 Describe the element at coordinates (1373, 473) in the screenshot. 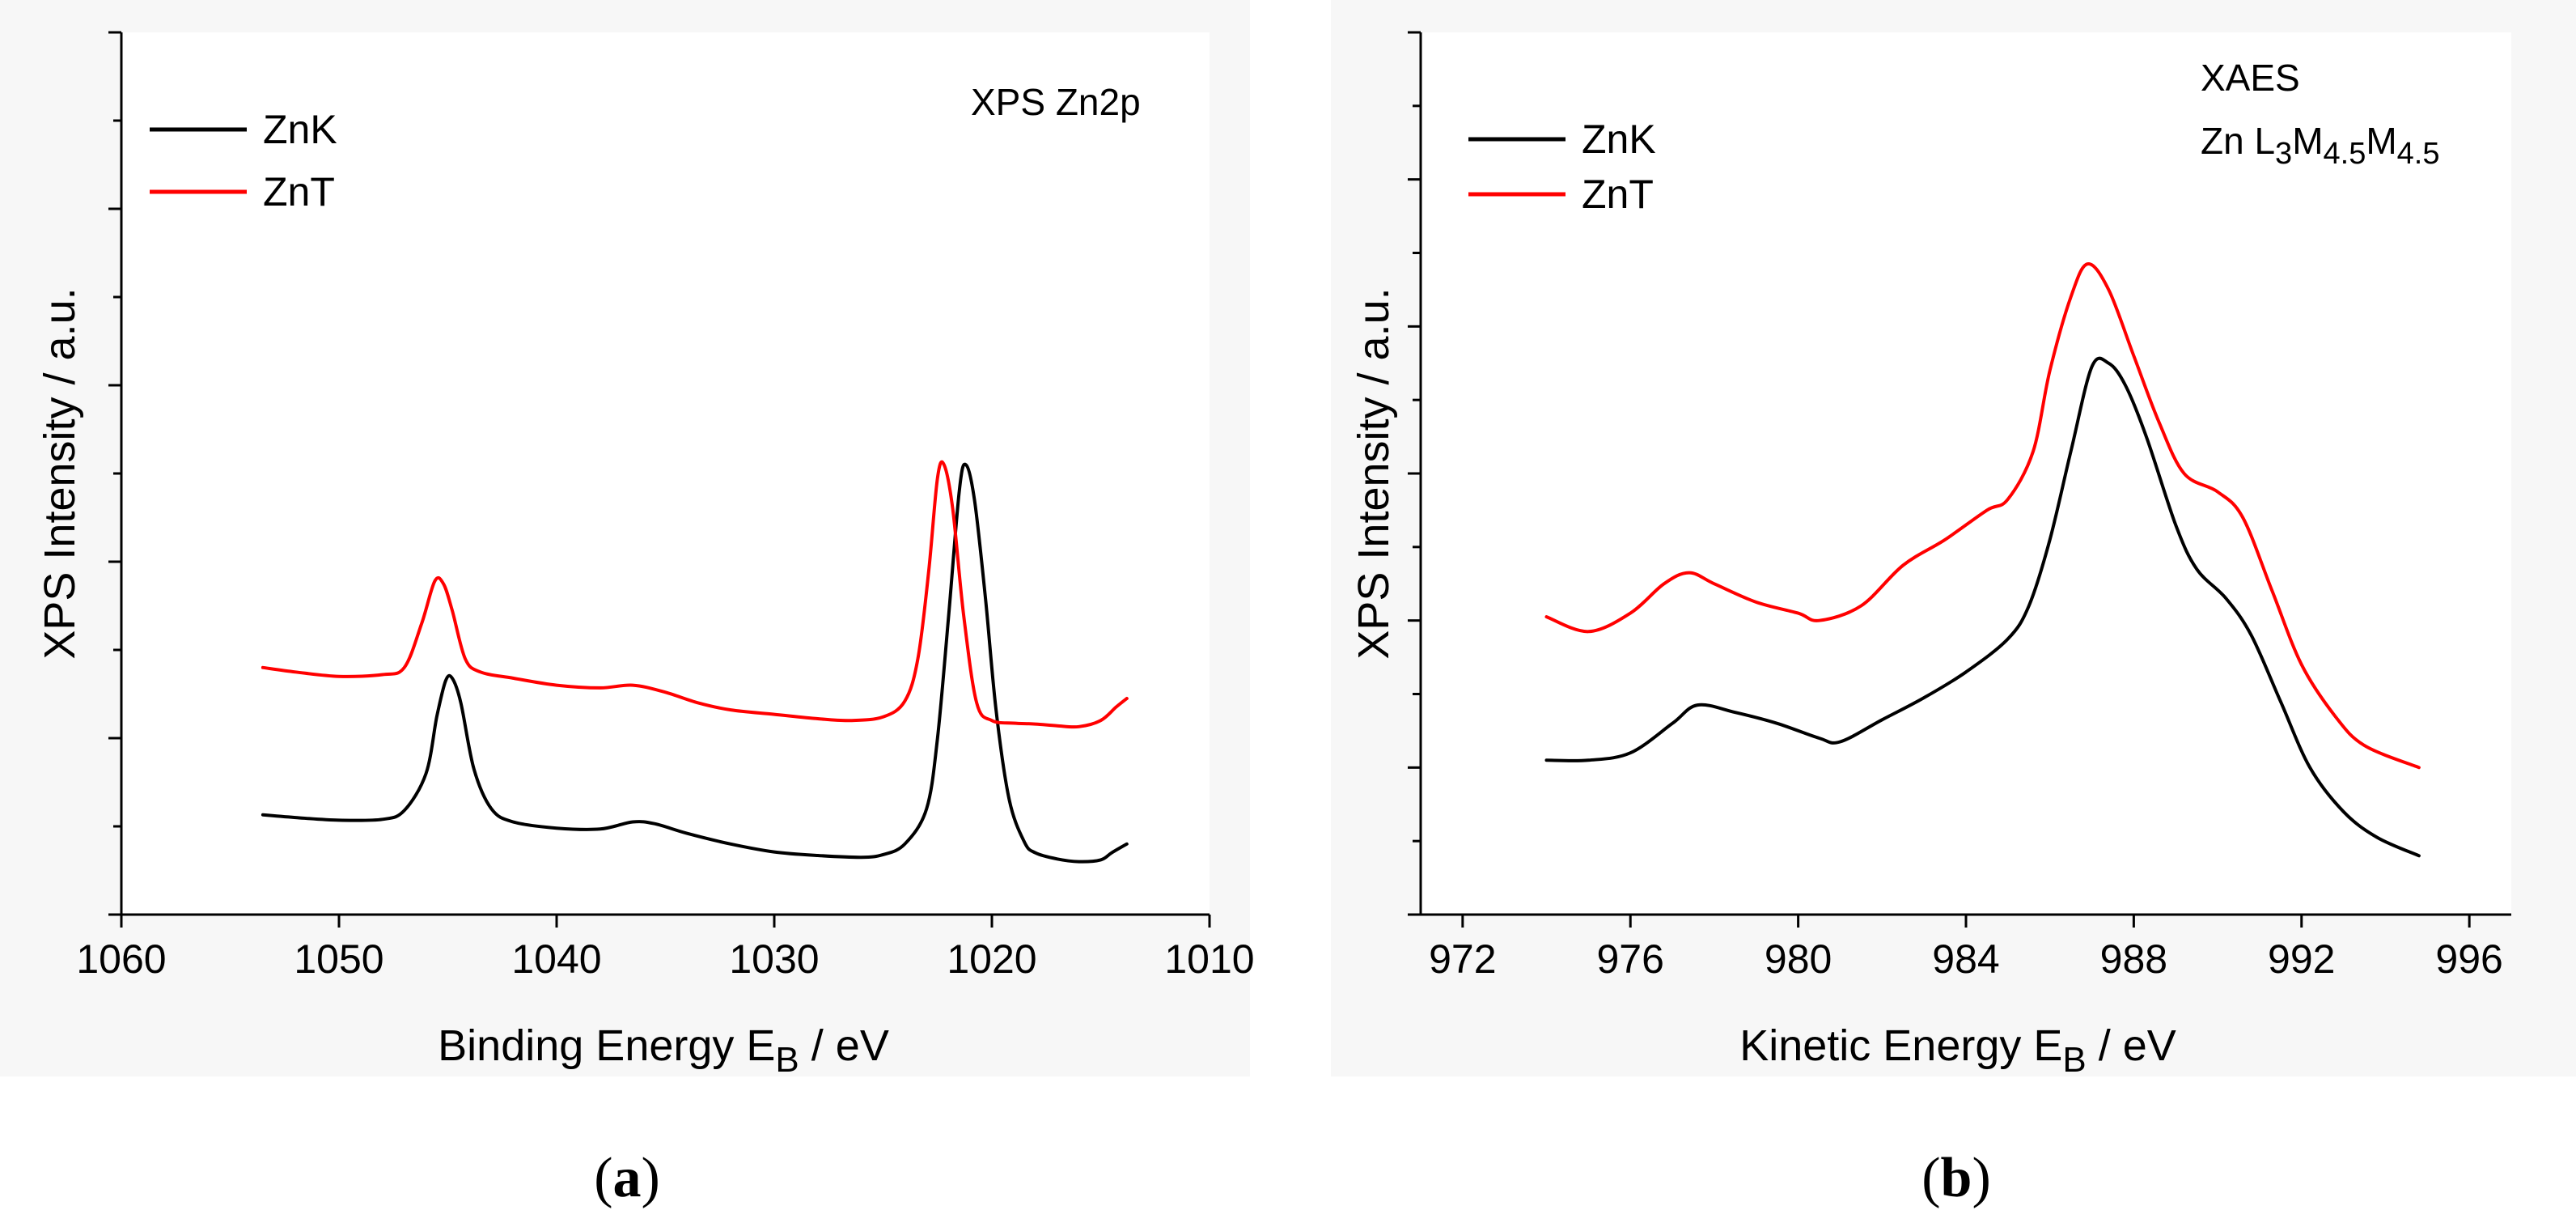

I see `panel-b-y-axis-title: XPS Intensity / a.u.` at that location.